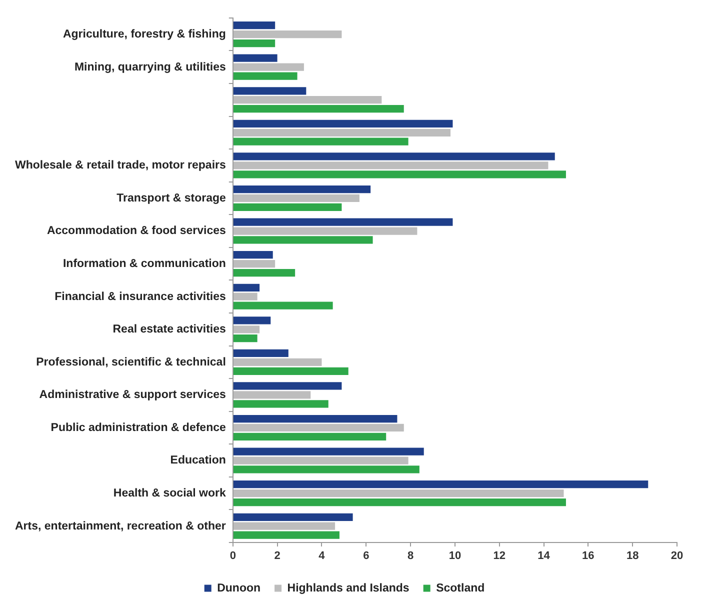 The image size is (725, 616). What do you see at coordinates (233, 556) in the screenshot?
I see `x-tick-label: 0` at bounding box center [233, 556].